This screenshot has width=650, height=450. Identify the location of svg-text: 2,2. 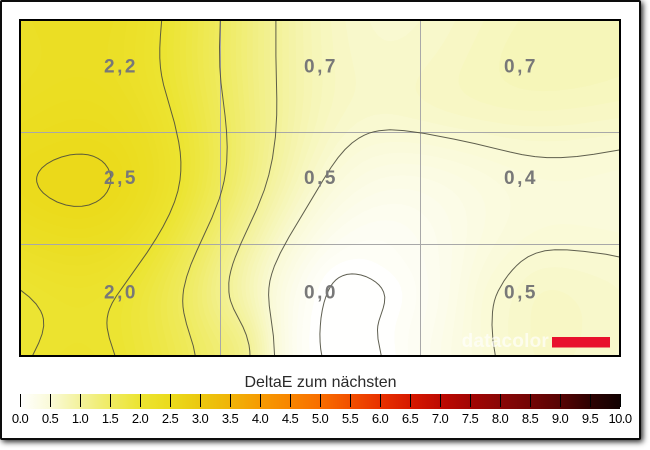
(121, 67).